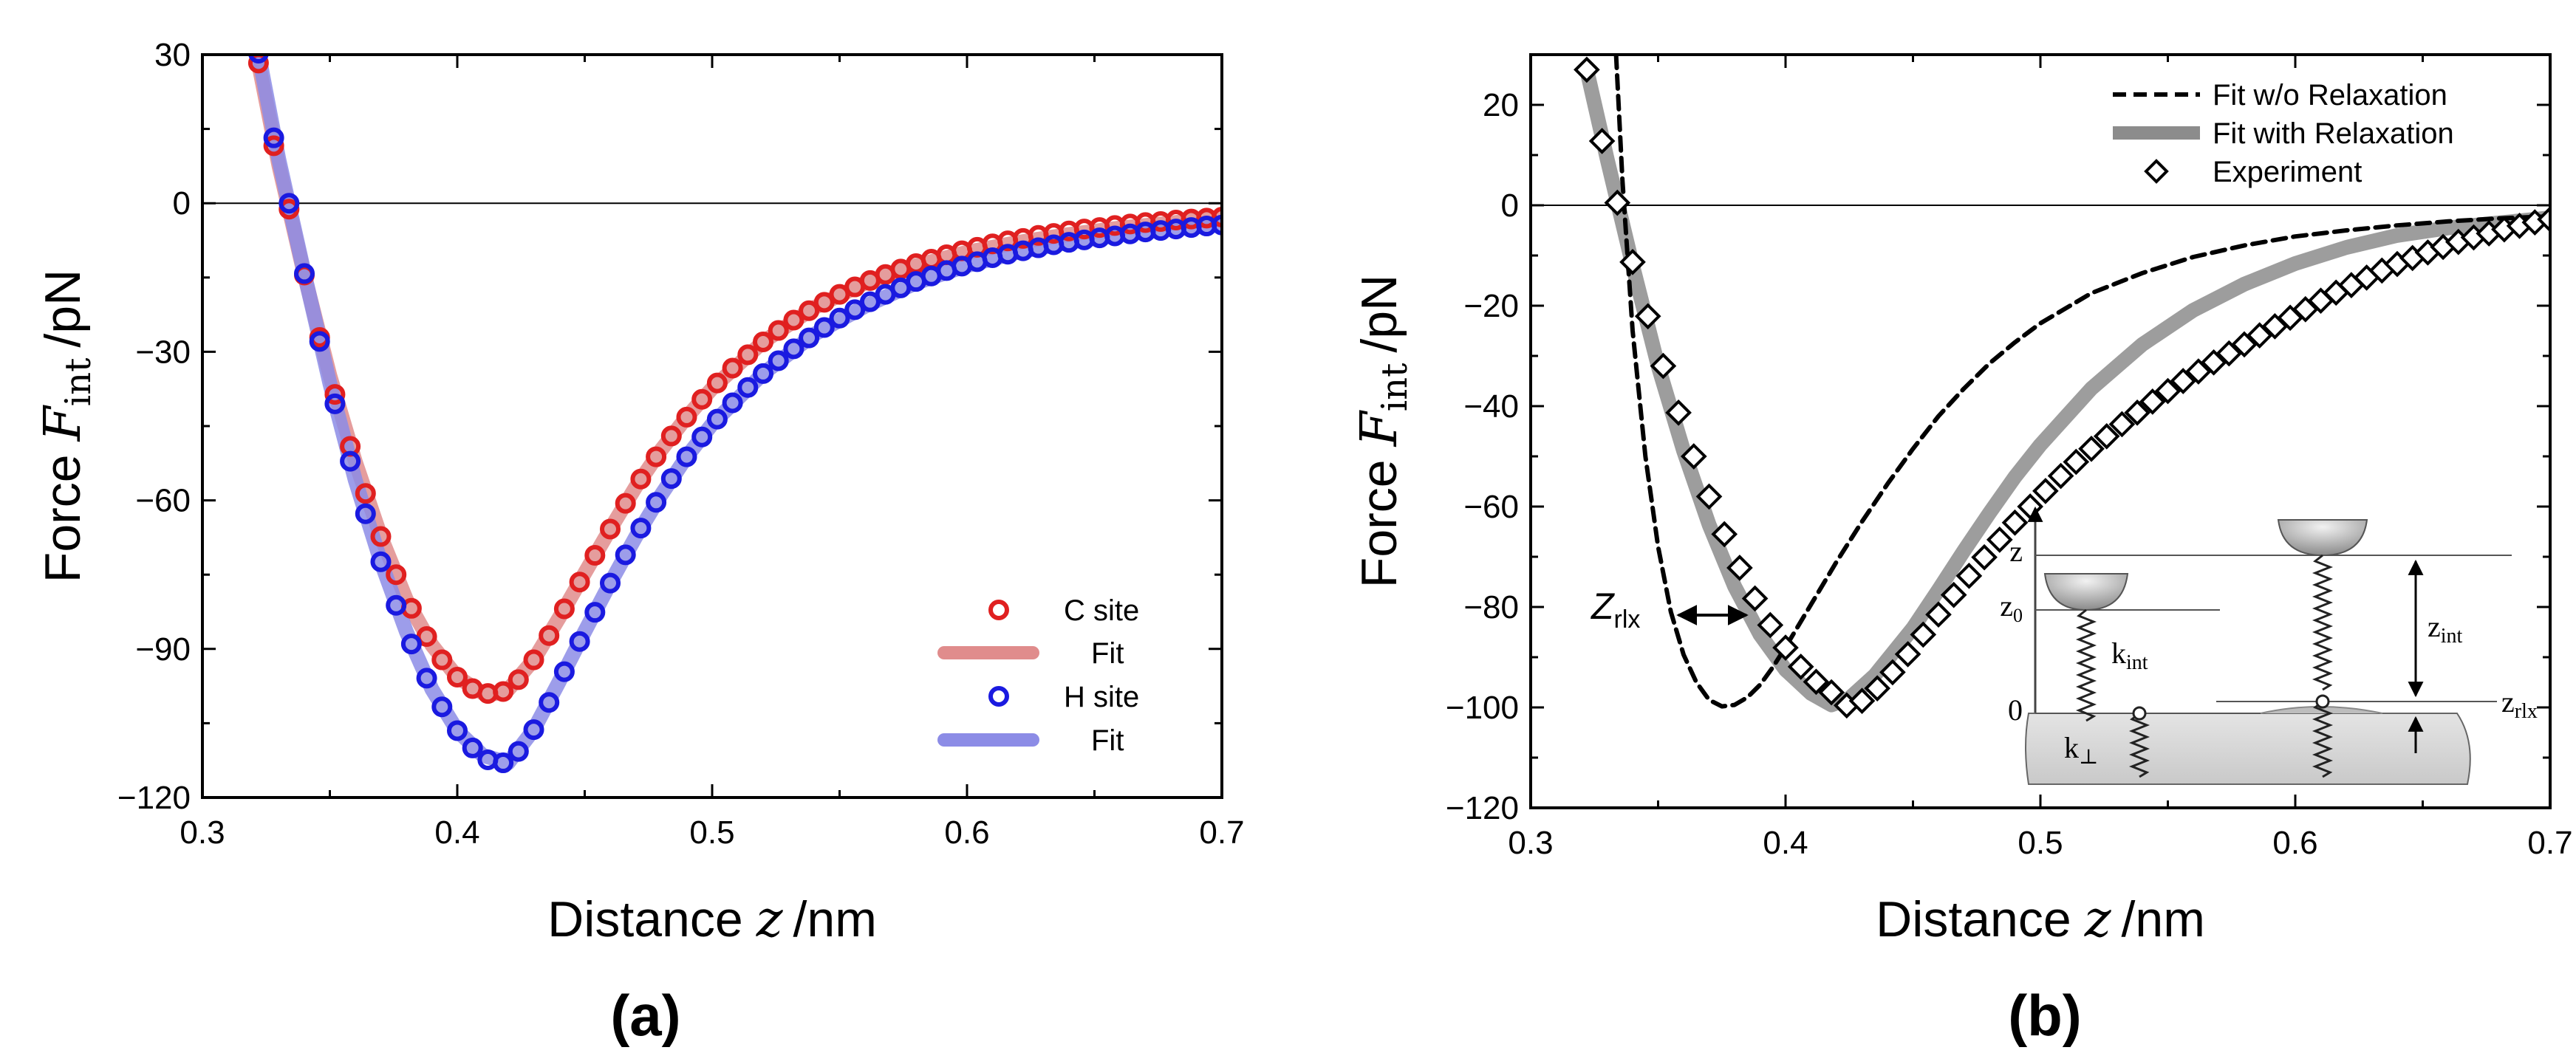 The width and height of the screenshot is (2576, 1053). I want to click on y-tick-label: −40, so click(1491, 406).